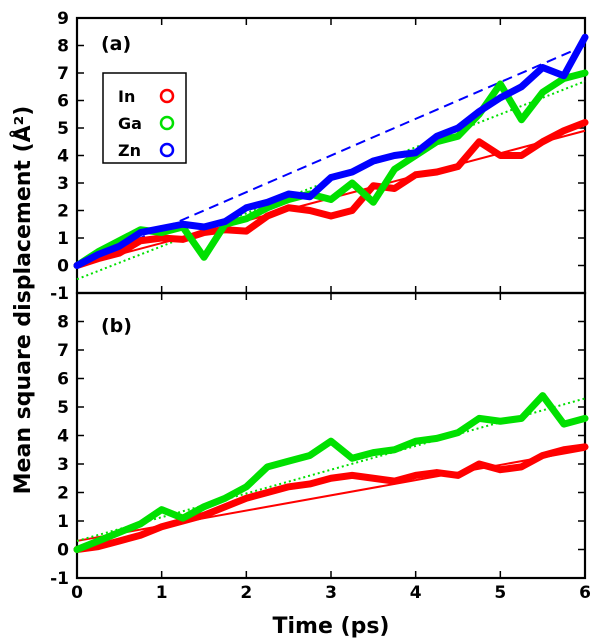 The image size is (596, 642). I want to click on panel-a-y-tick-labels: -1 0 1 2 3 4 5 6 7 8 9, so click(59, 156).